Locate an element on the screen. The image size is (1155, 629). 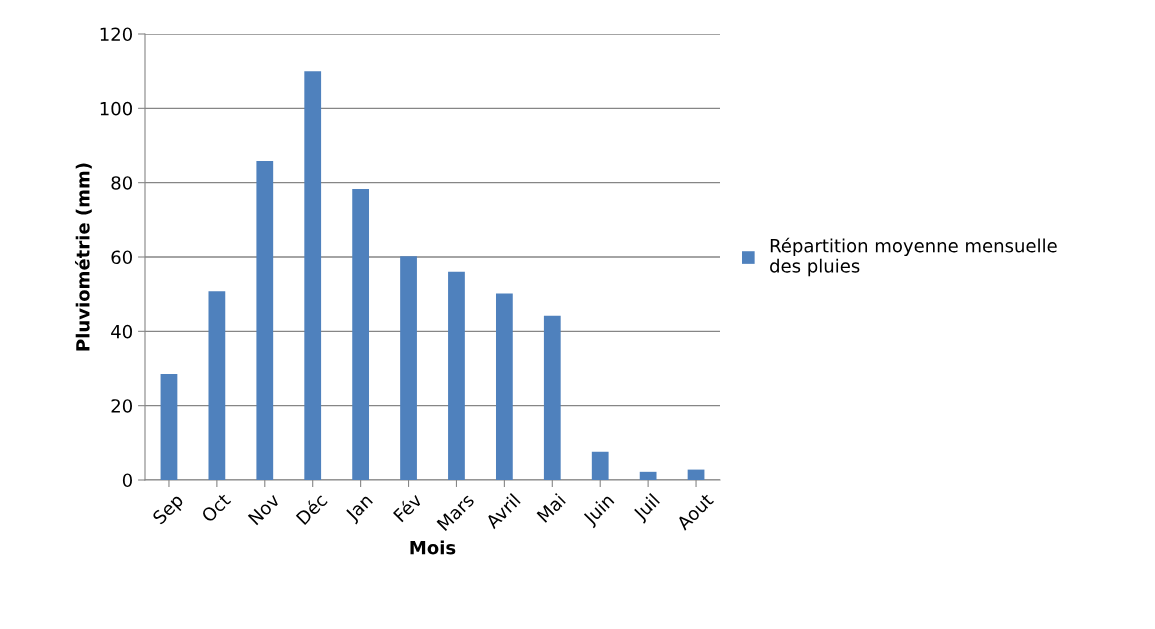
y-axis-title: Pluviométrie (mm) is located at coordinates (83, 257).